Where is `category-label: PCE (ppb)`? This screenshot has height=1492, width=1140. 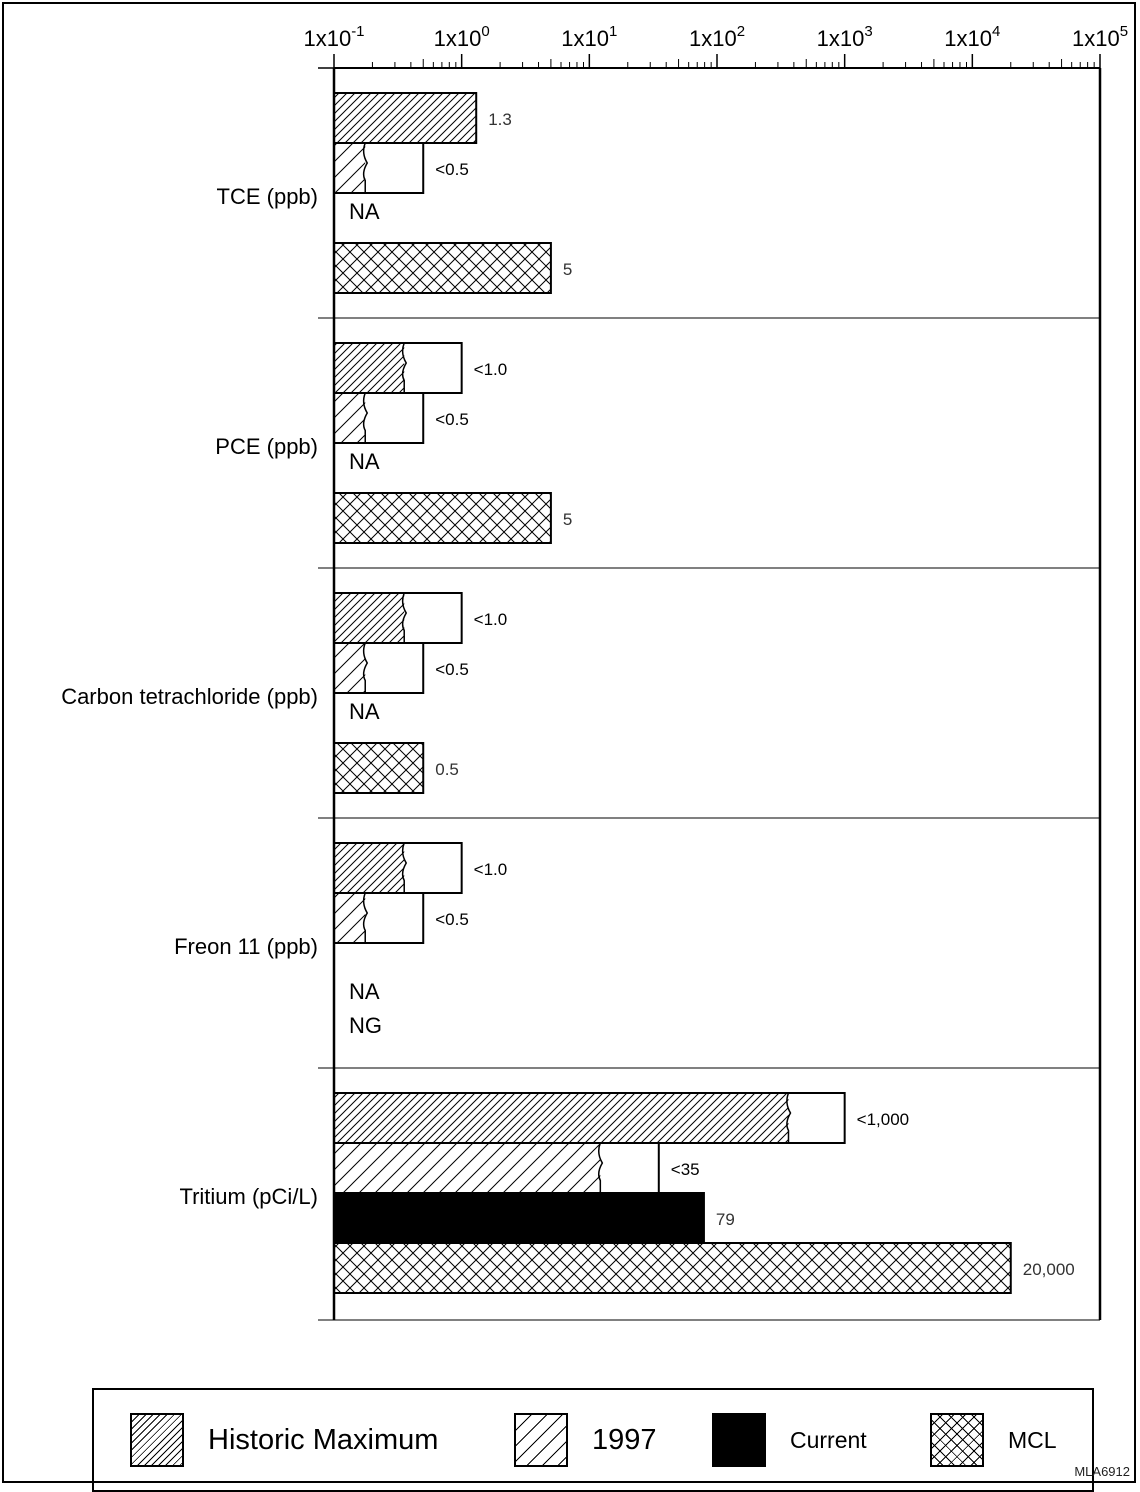 category-label: PCE (ppb) is located at coordinates (266, 446).